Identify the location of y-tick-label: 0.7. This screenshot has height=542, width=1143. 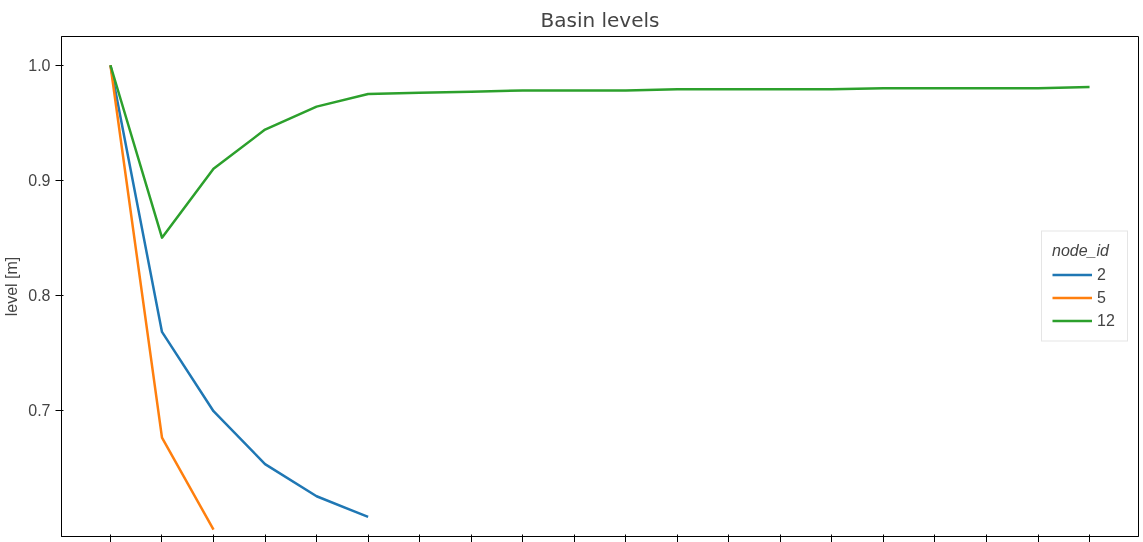
(39, 411).